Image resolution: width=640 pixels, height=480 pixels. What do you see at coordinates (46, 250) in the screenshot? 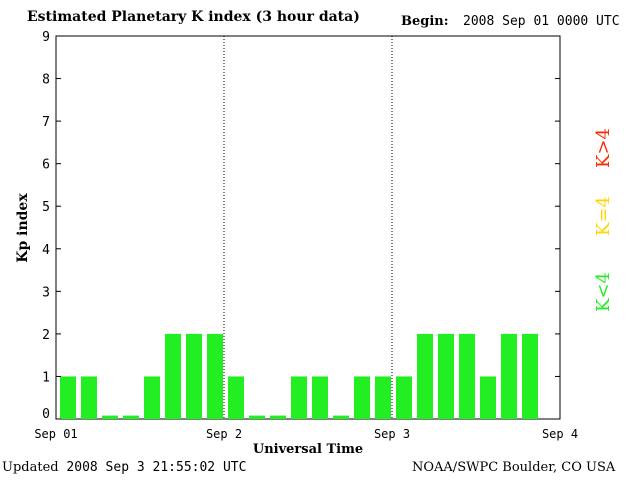
I see `y-tick-label: 4` at bounding box center [46, 250].